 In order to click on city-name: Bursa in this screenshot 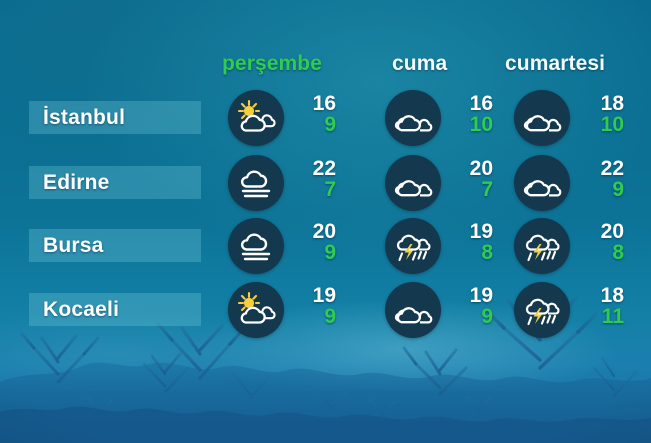, I will do `click(73, 245)`.